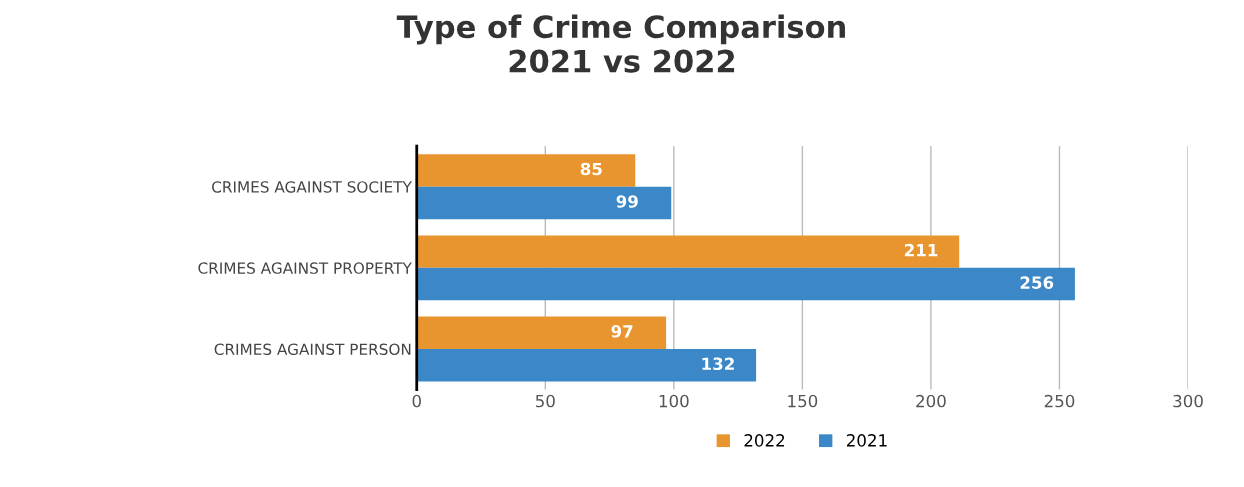 This screenshot has width=1244, height=487. I want to click on chart-title: Type of Crime Comparison 2021 vs 2022, so click(620, 43).